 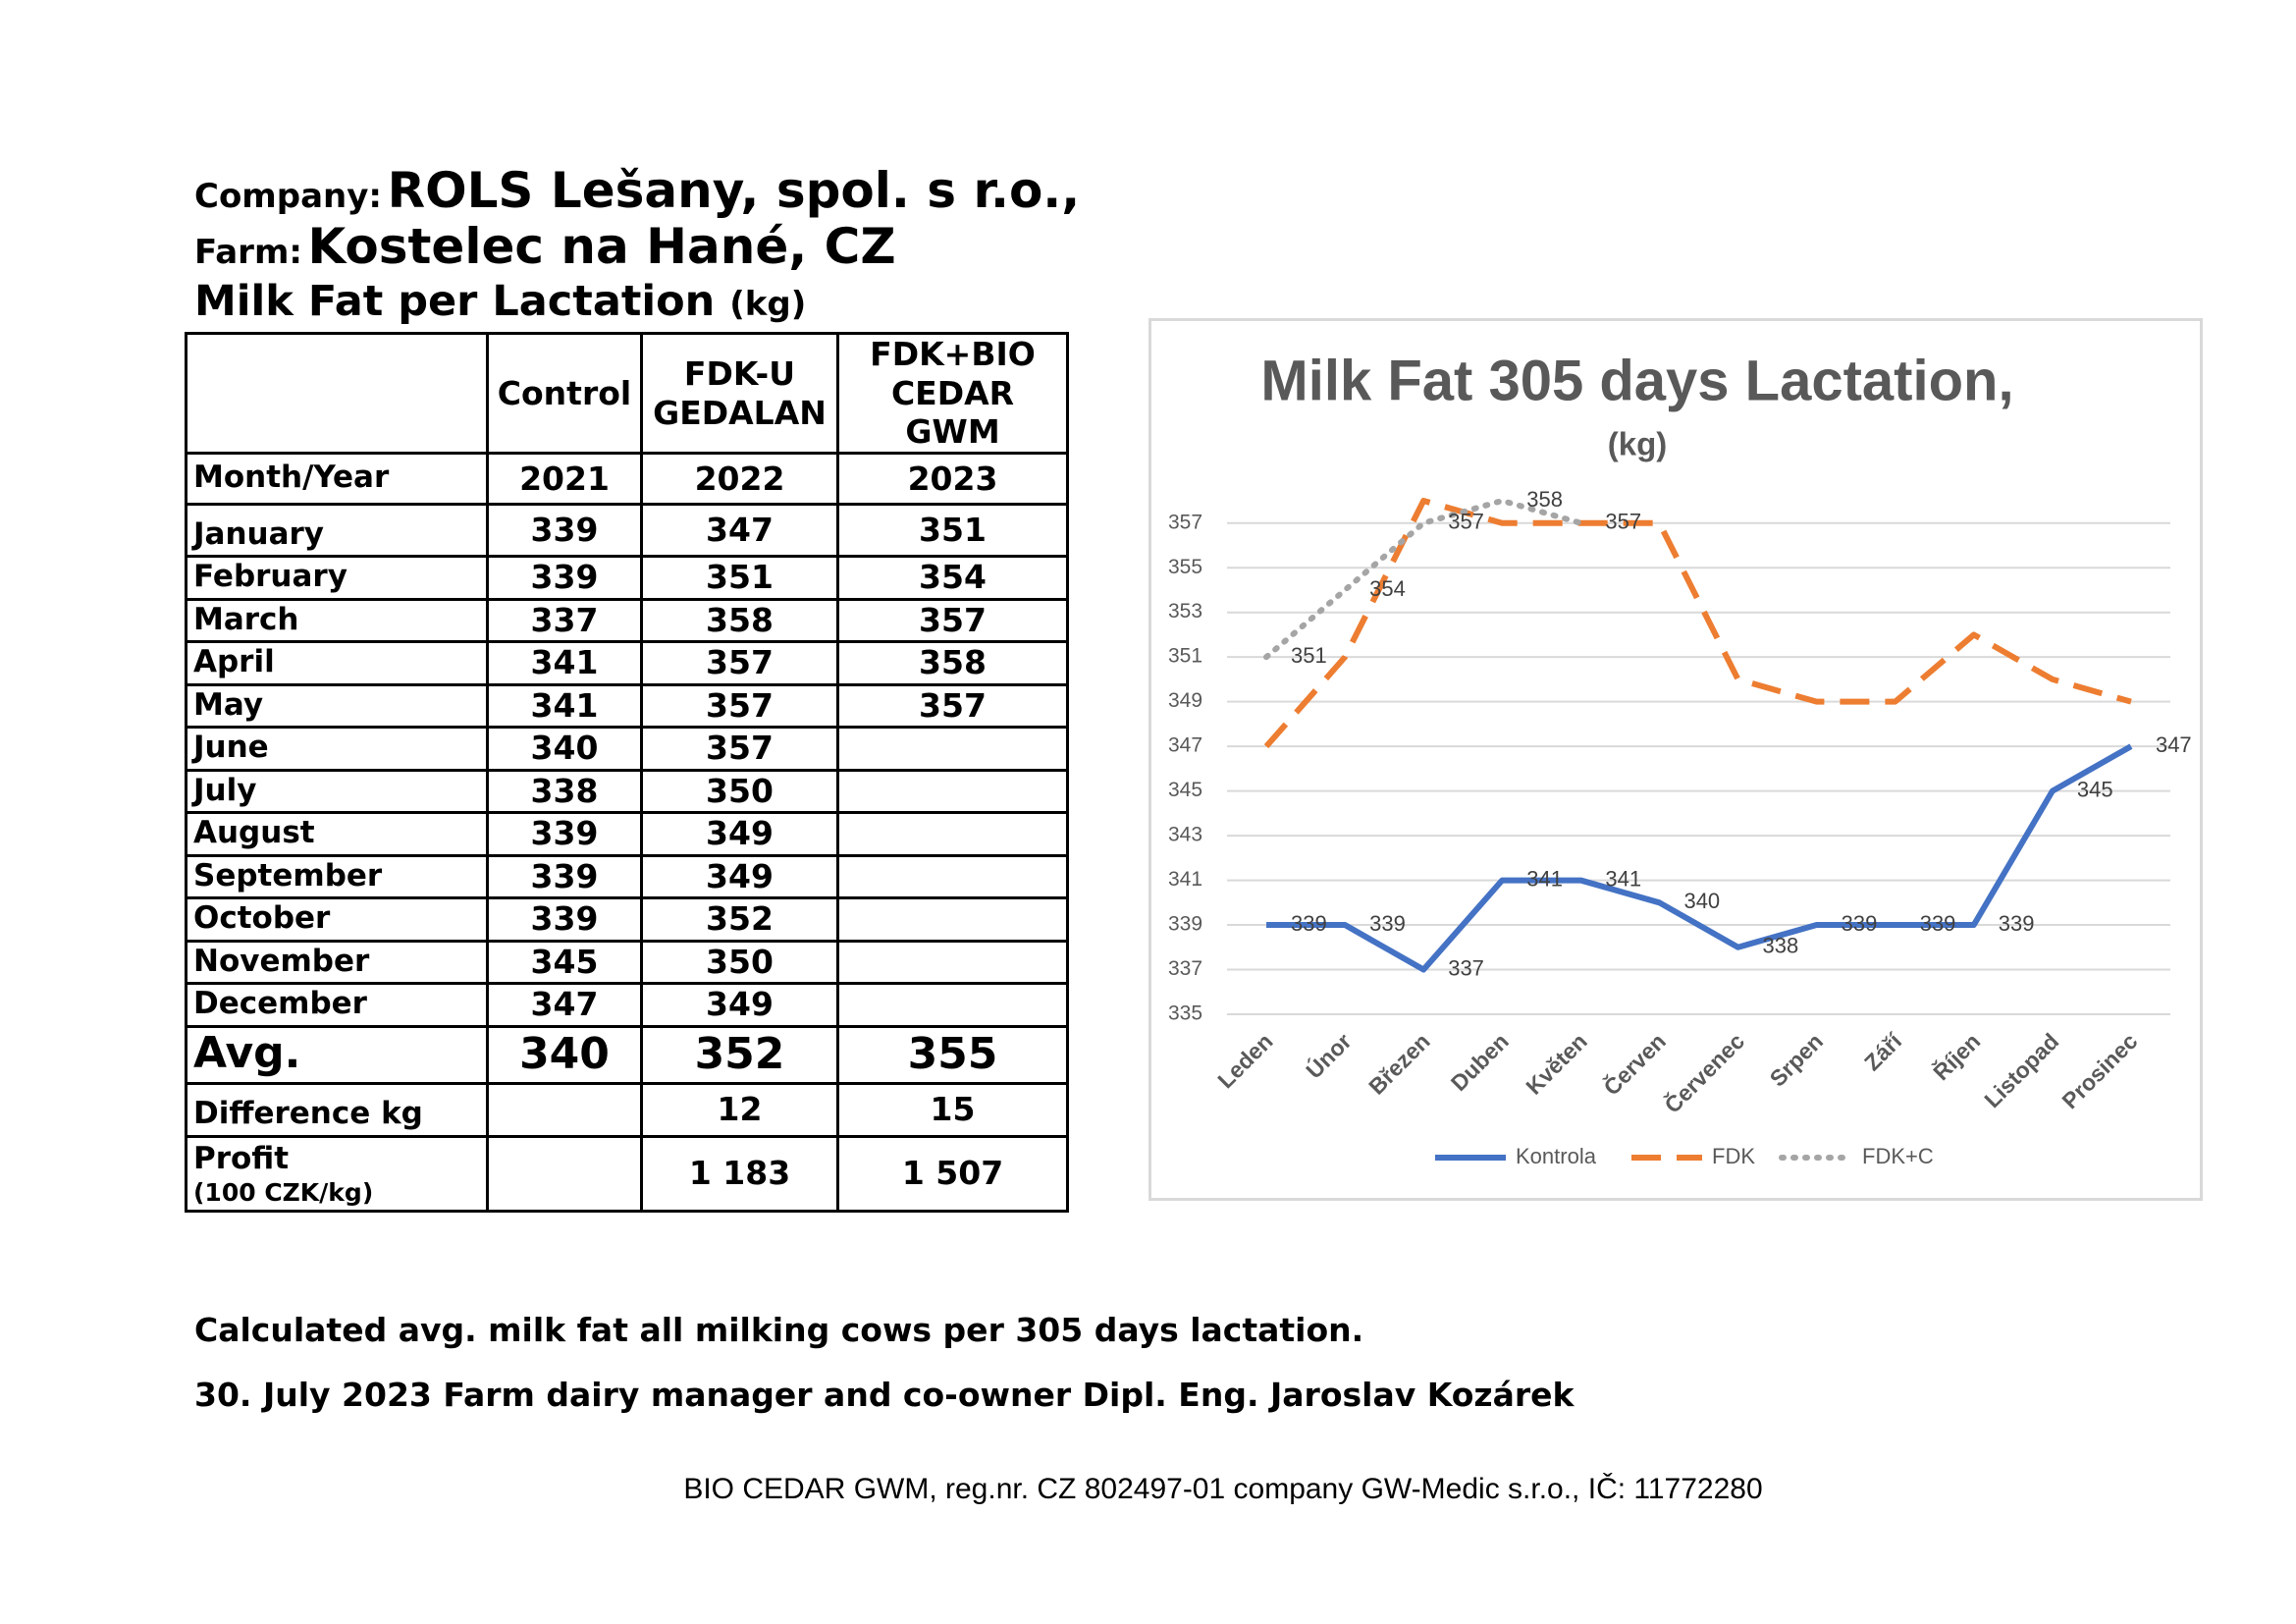 I want to click on y-tick-label: 349, so click(x=1185, y=700).